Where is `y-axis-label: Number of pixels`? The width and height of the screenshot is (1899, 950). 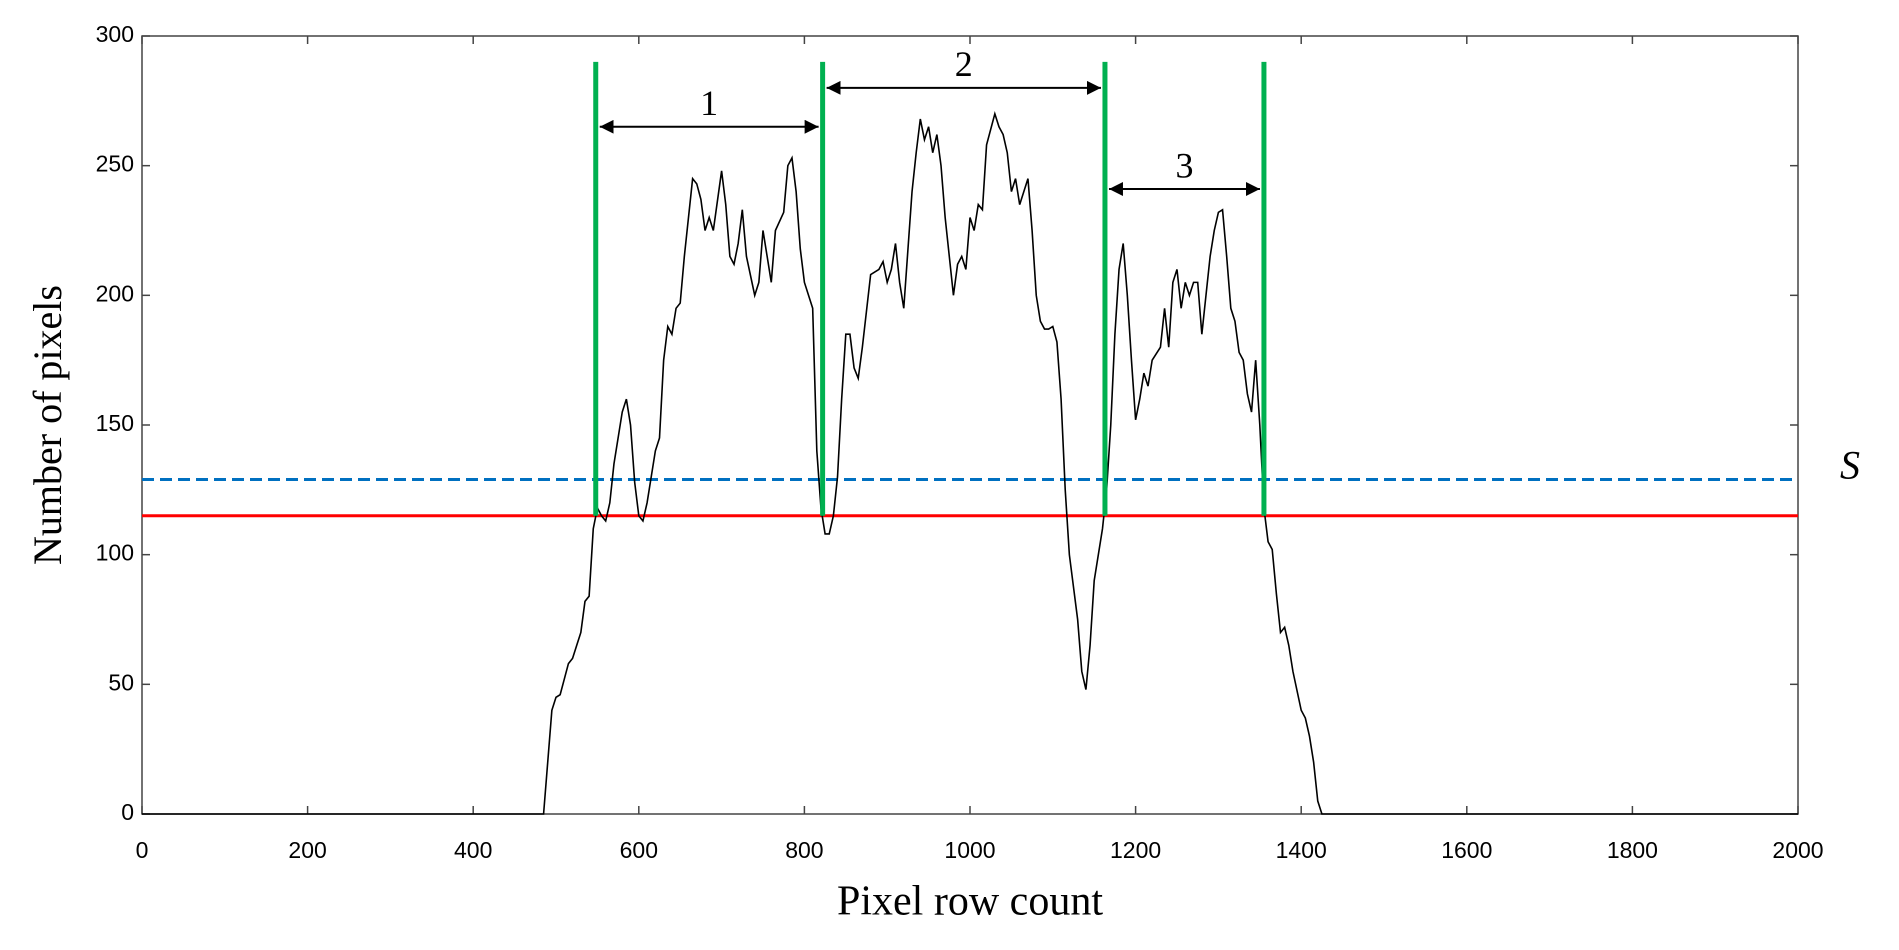 y-axis-label: Number of pixels is located at coordinates (47, 425).